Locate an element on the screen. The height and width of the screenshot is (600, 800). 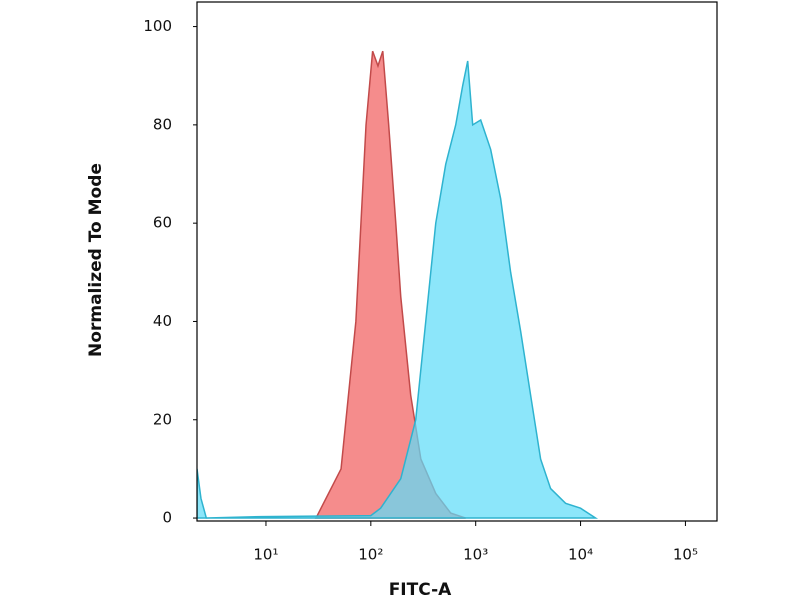
x-tick-label: 10⁴ is located at coordinates (580, 555).